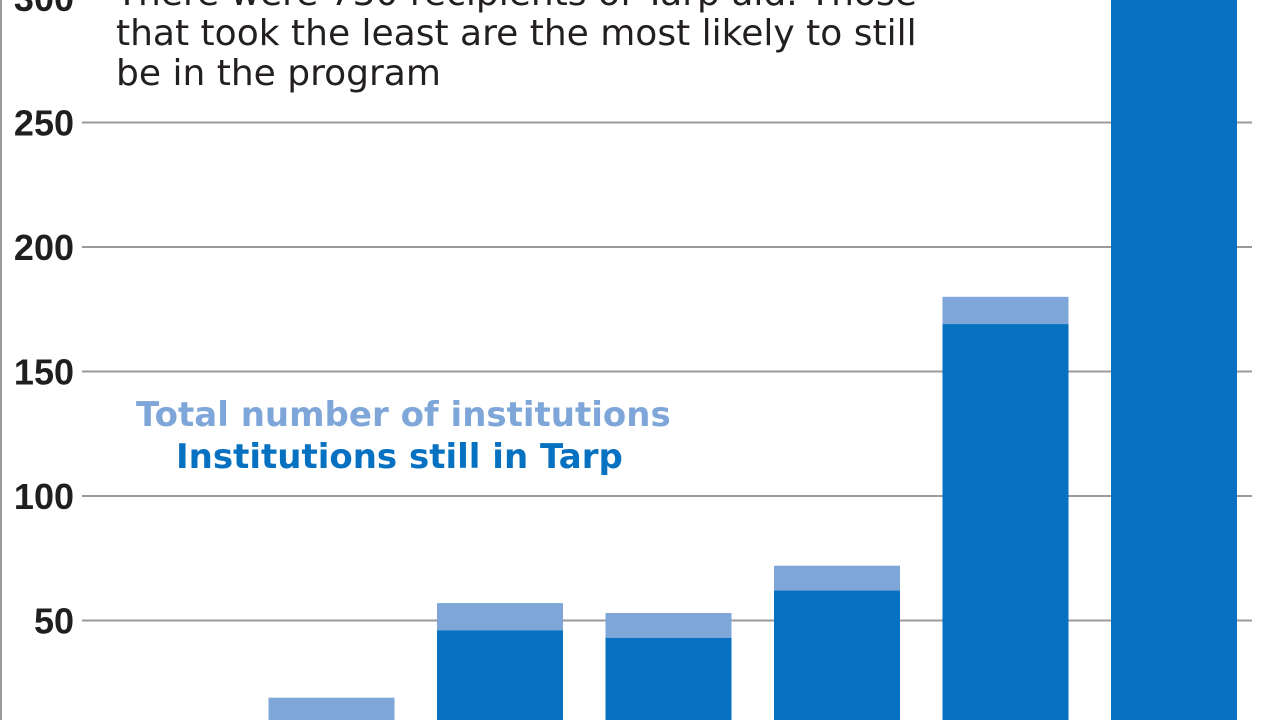 The width and height of the screenshot is (1280, 720). I want to click on y-tick-label-250: 250, so click(44, 123).